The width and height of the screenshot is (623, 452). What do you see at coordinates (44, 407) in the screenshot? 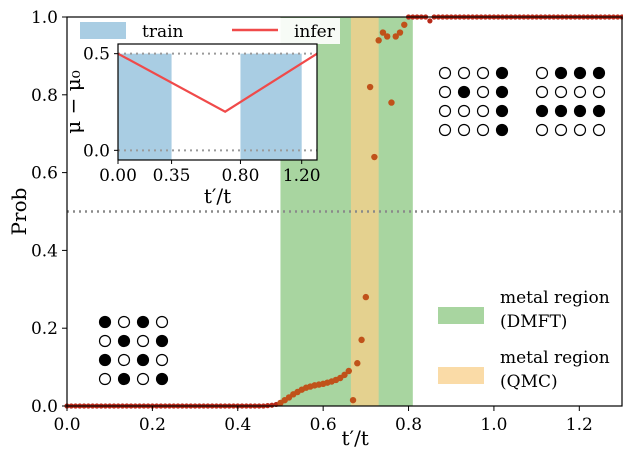
I see `y-tick-label: 0.0` at bounding box center [44, 407].